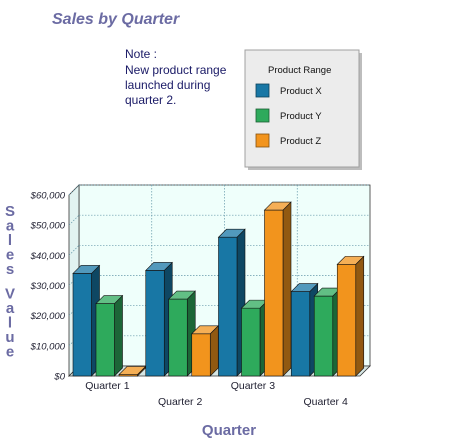 Image resolution: width=450 pixels, height=440 pixels. Describe the element at coordinates (180, 402) in the screenshot. I see `x-tick-label-2: Quarter 2` at that location.